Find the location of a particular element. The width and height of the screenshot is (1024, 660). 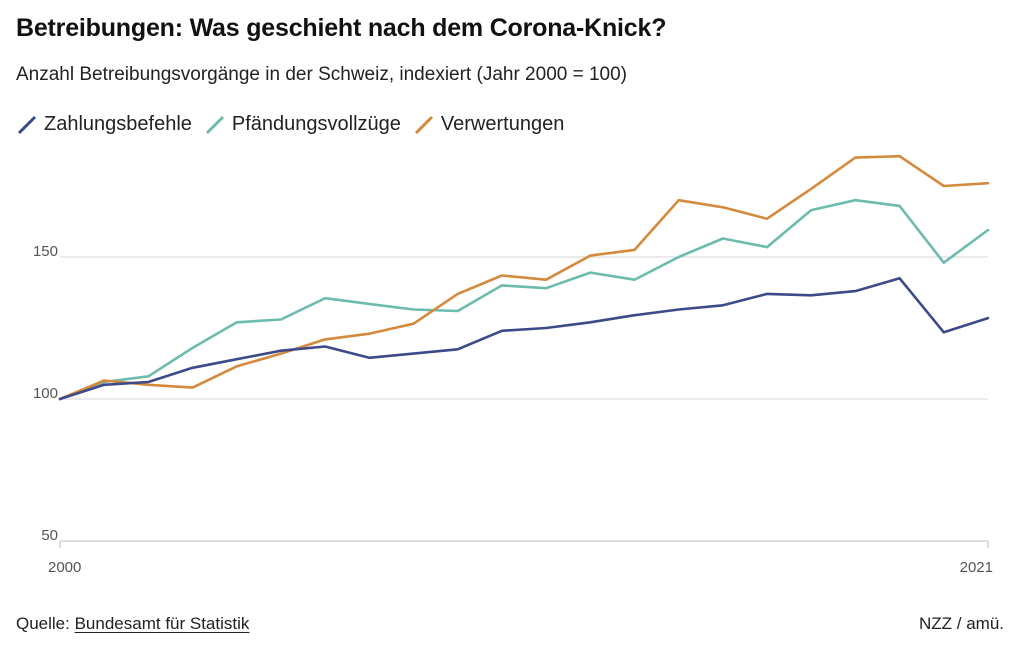

legend-swatch-verwertungen is located at coordinates (424, 125).